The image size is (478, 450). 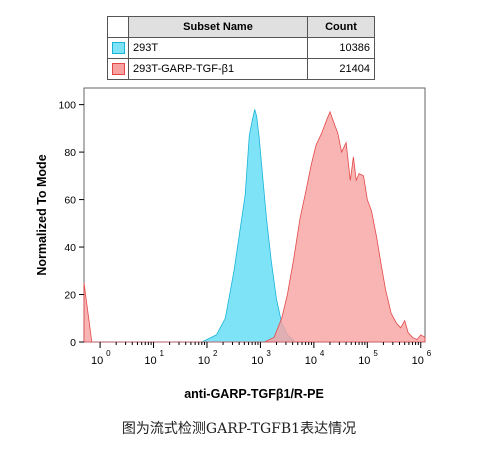 I want to click on y-tick-label: 40, so click(x=70, y=248).